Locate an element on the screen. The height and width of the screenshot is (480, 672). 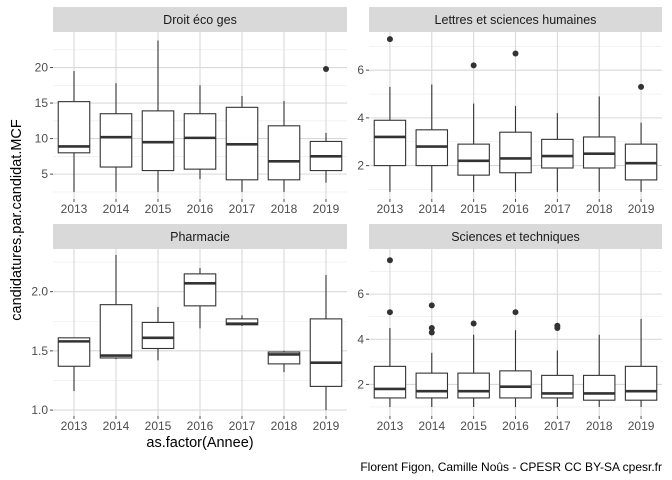
y-tick-label: 6 is located at coordinates (360, 294).